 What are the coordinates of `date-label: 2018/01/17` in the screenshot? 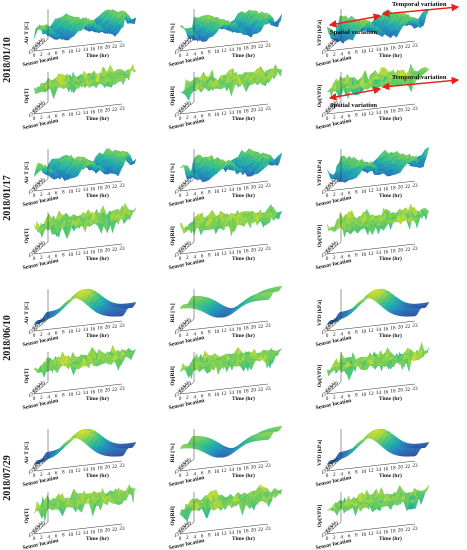 It's located at (7, 198).